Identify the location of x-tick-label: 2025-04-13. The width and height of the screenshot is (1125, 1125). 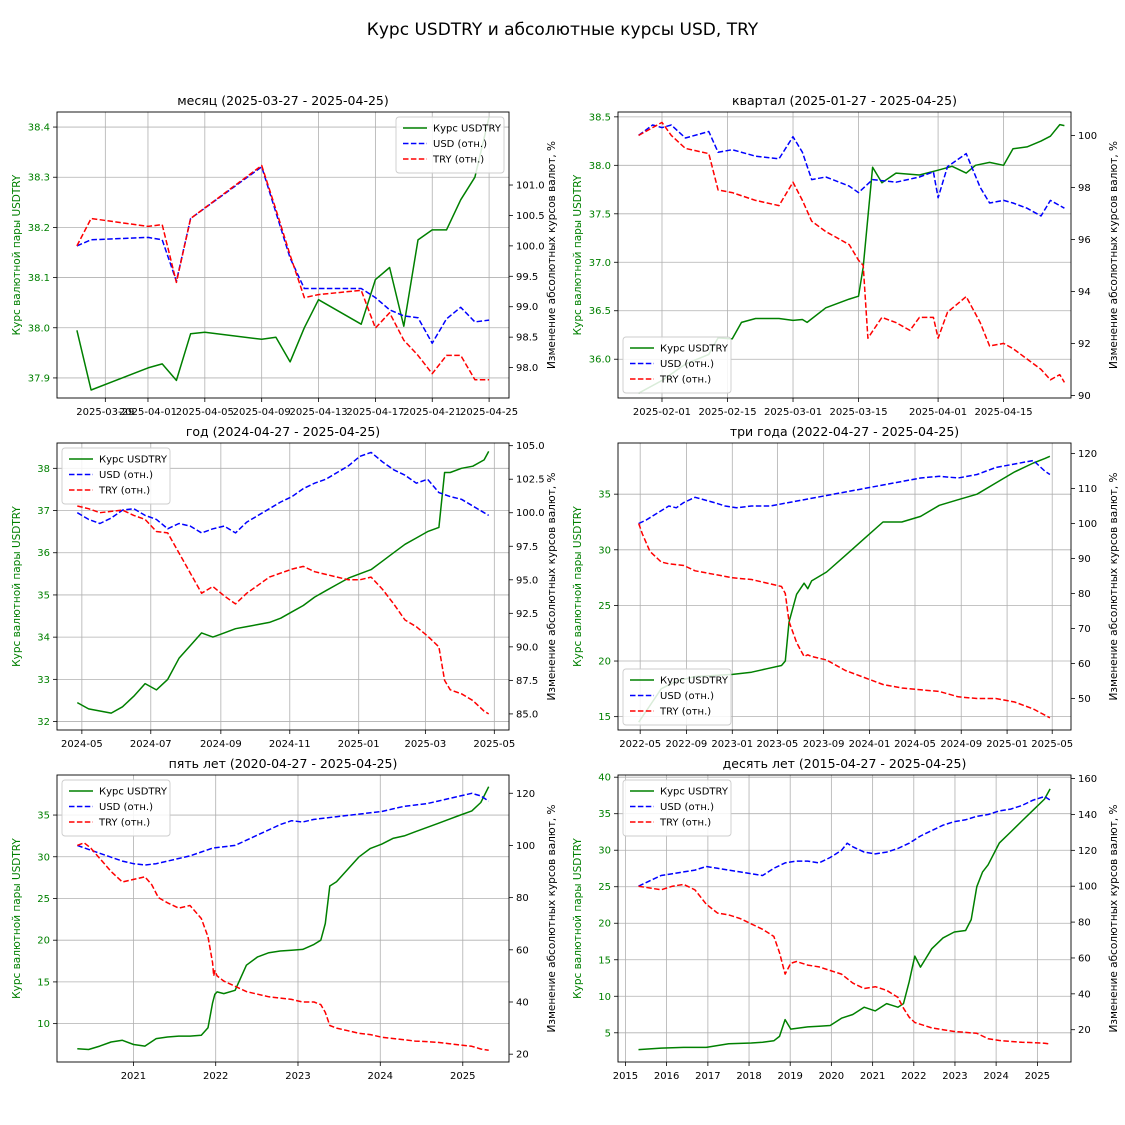
(318, 412).